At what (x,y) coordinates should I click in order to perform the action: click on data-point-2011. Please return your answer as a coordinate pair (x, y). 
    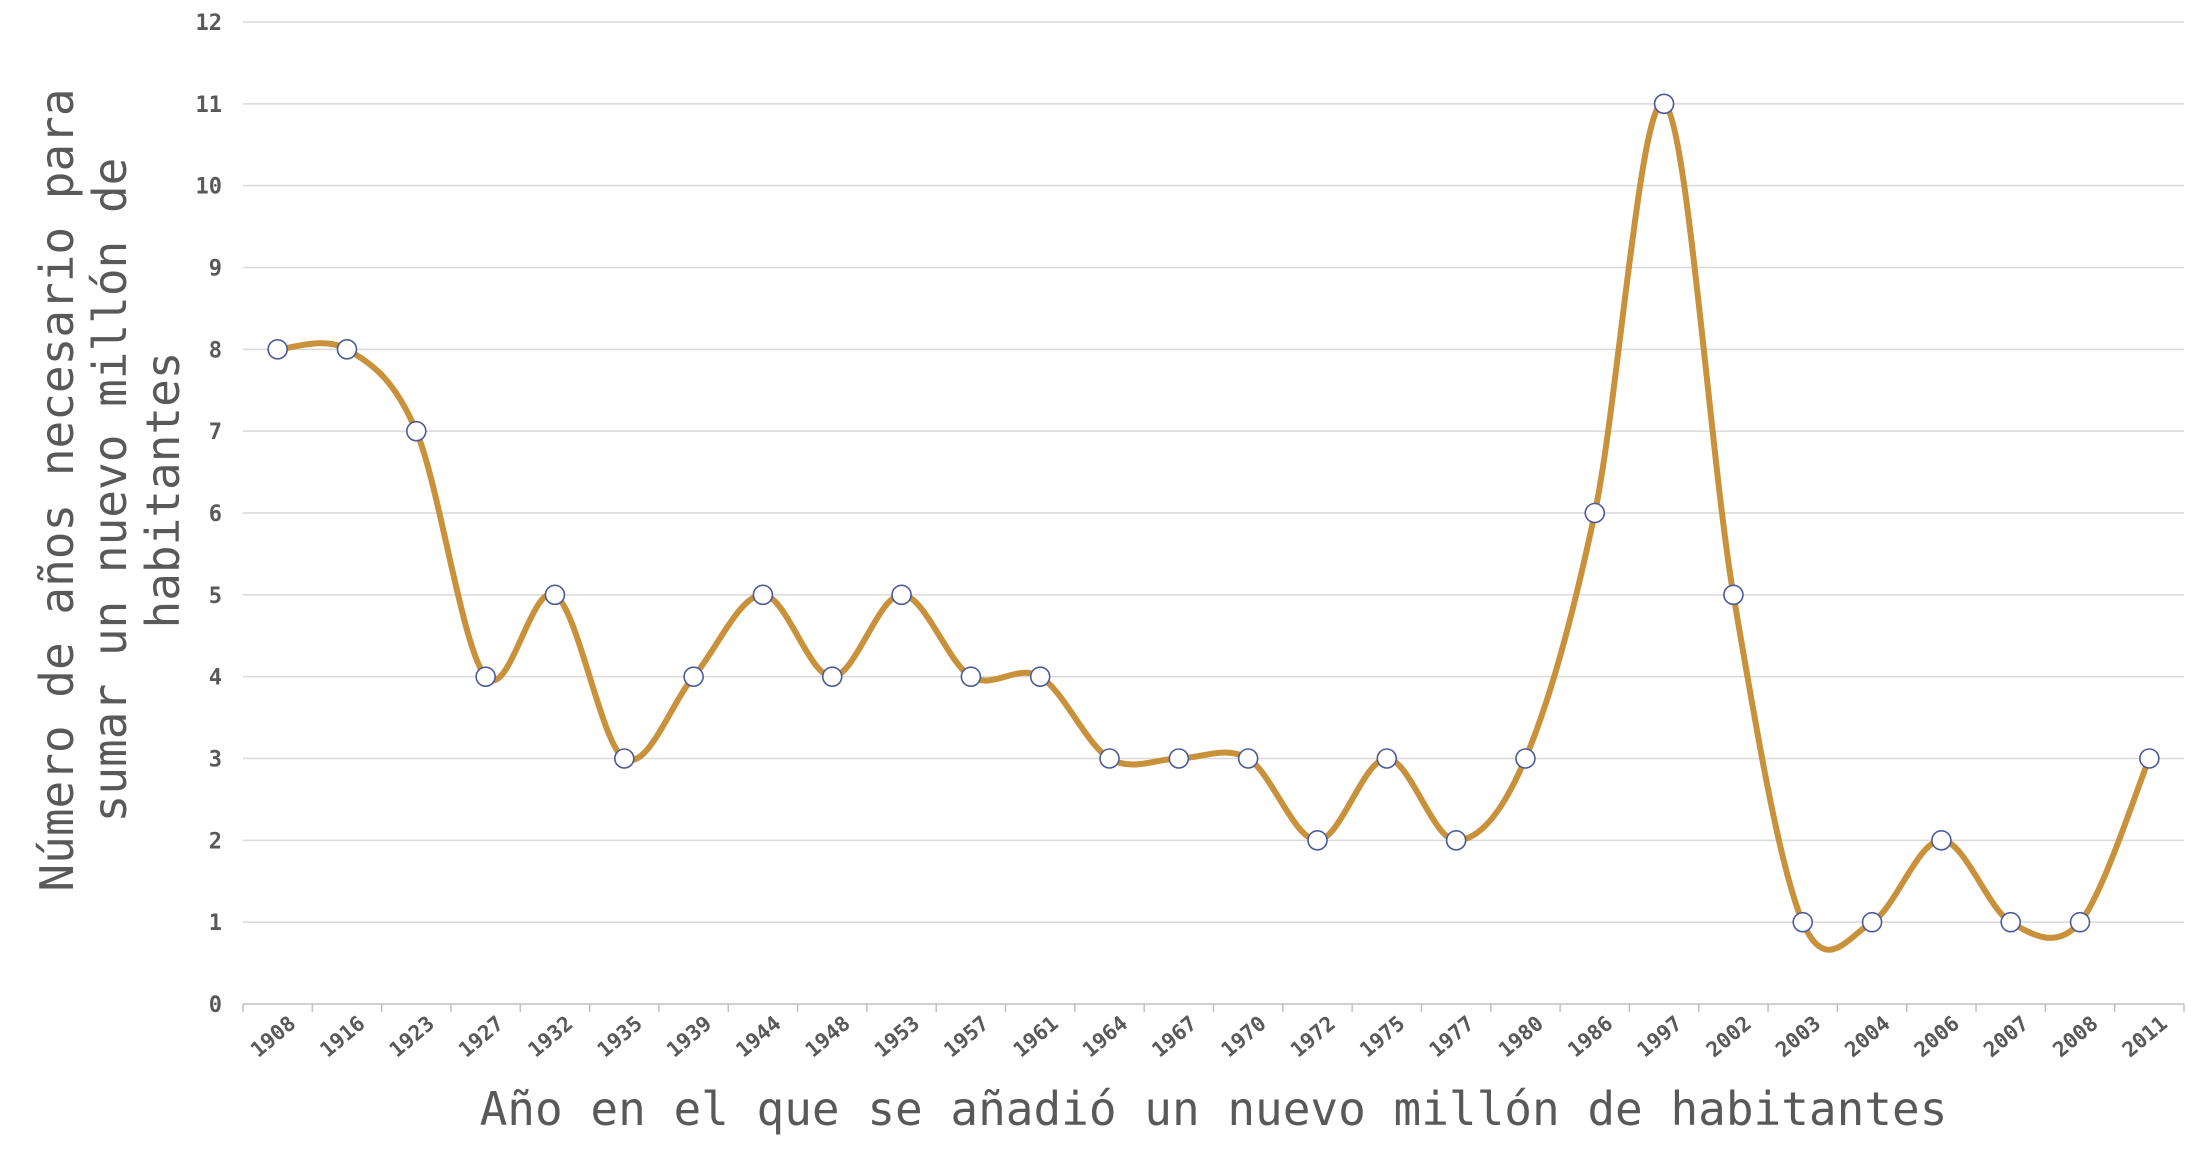
    Looking at the image, I should click on (2149, 758).